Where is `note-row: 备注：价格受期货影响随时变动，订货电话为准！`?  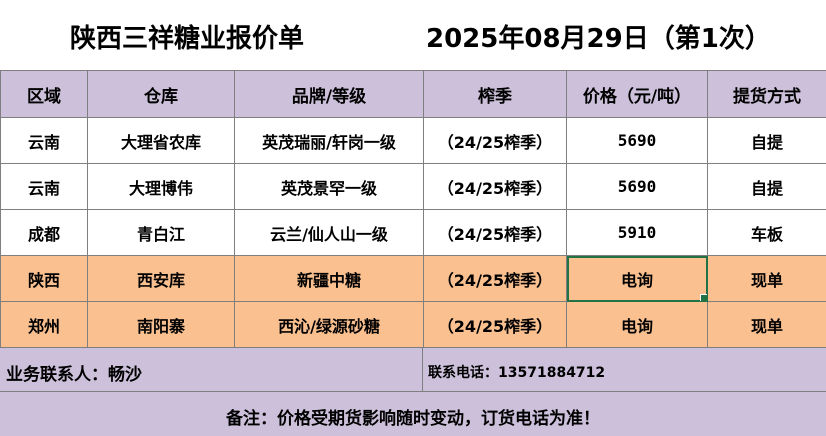 note-row: 备注：价格受期货影响随时变动，订货电话为准！ is located at coordinates (413, 414).